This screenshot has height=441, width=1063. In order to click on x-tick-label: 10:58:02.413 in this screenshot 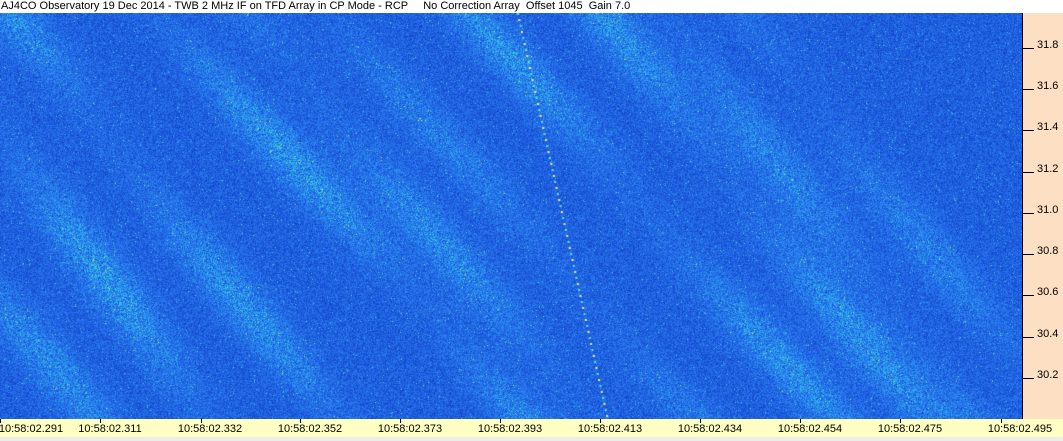, I will do `click(610, 429)`.